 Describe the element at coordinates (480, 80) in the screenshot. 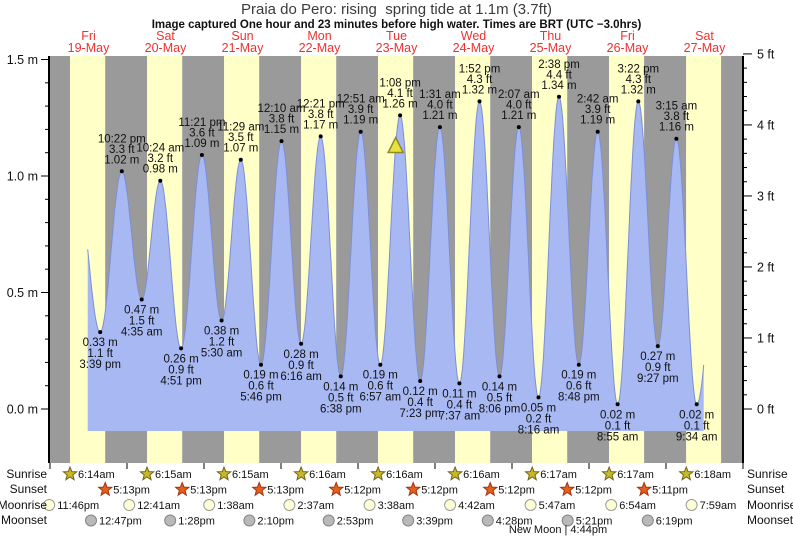

I see `svg-text: 4.3 ft` at that location.